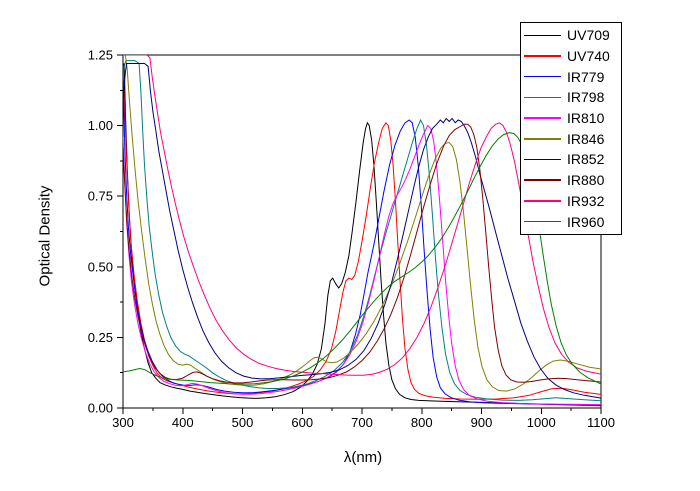  I want to click on legend-item-IR880: IR880, so click(571, 180).